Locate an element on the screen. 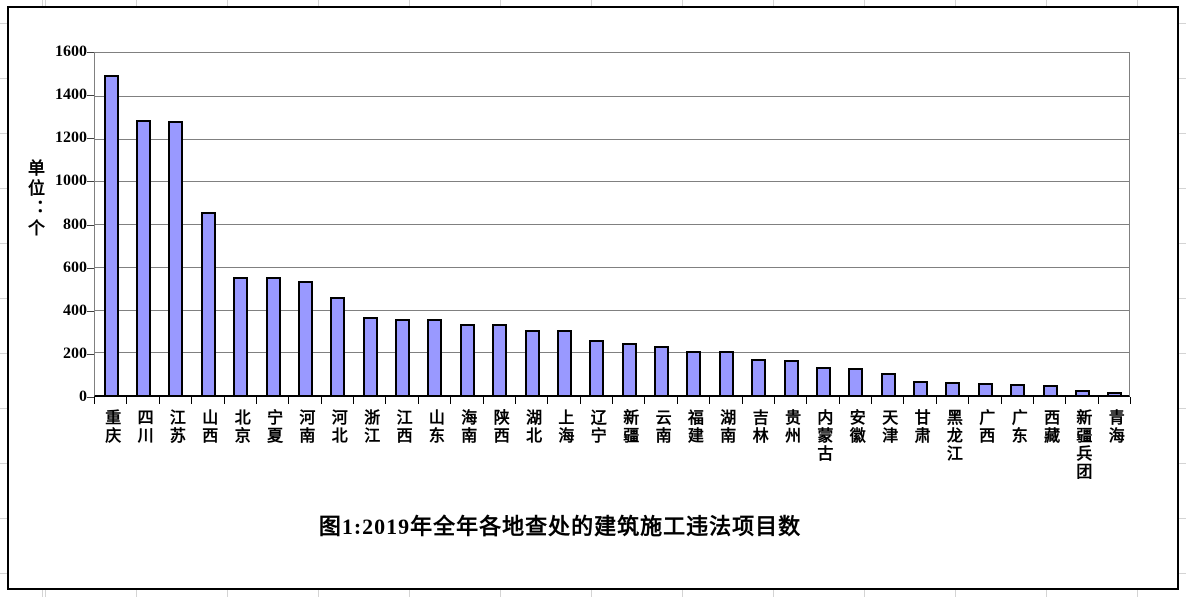 This screenshot has width=1186, height=597. x-category-label: 江苏 is located at coordinates (175, 427).